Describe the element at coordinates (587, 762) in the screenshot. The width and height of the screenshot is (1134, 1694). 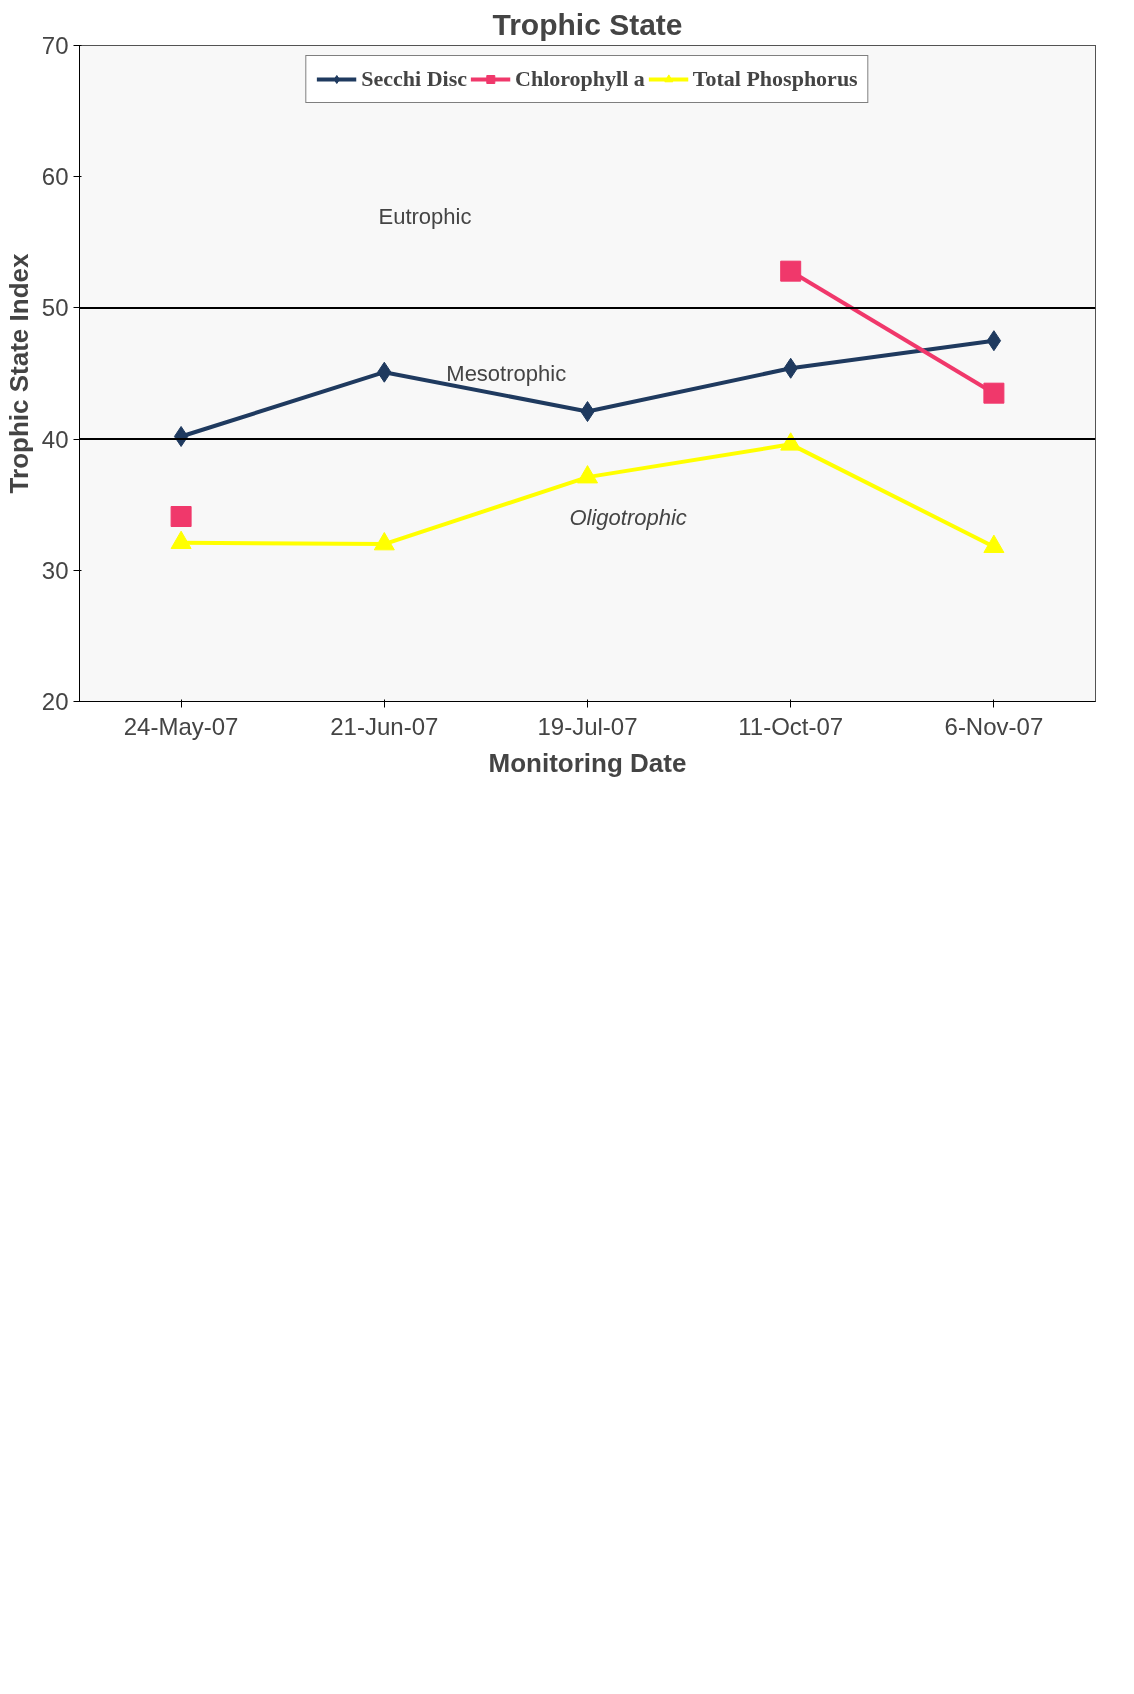
I see `x-axis-title: Monitoring Date` at that location.